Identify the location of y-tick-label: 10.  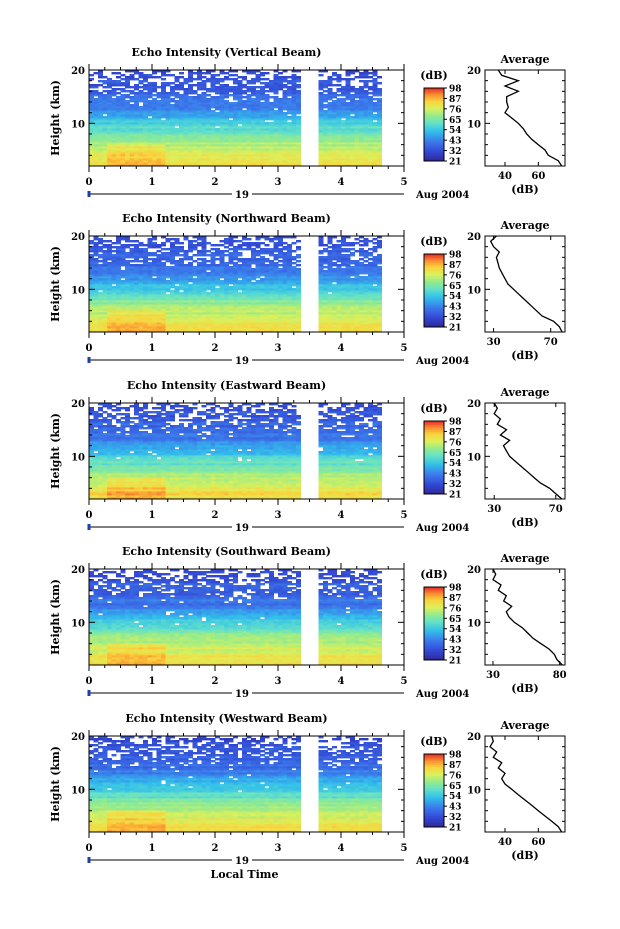
(78, 124).